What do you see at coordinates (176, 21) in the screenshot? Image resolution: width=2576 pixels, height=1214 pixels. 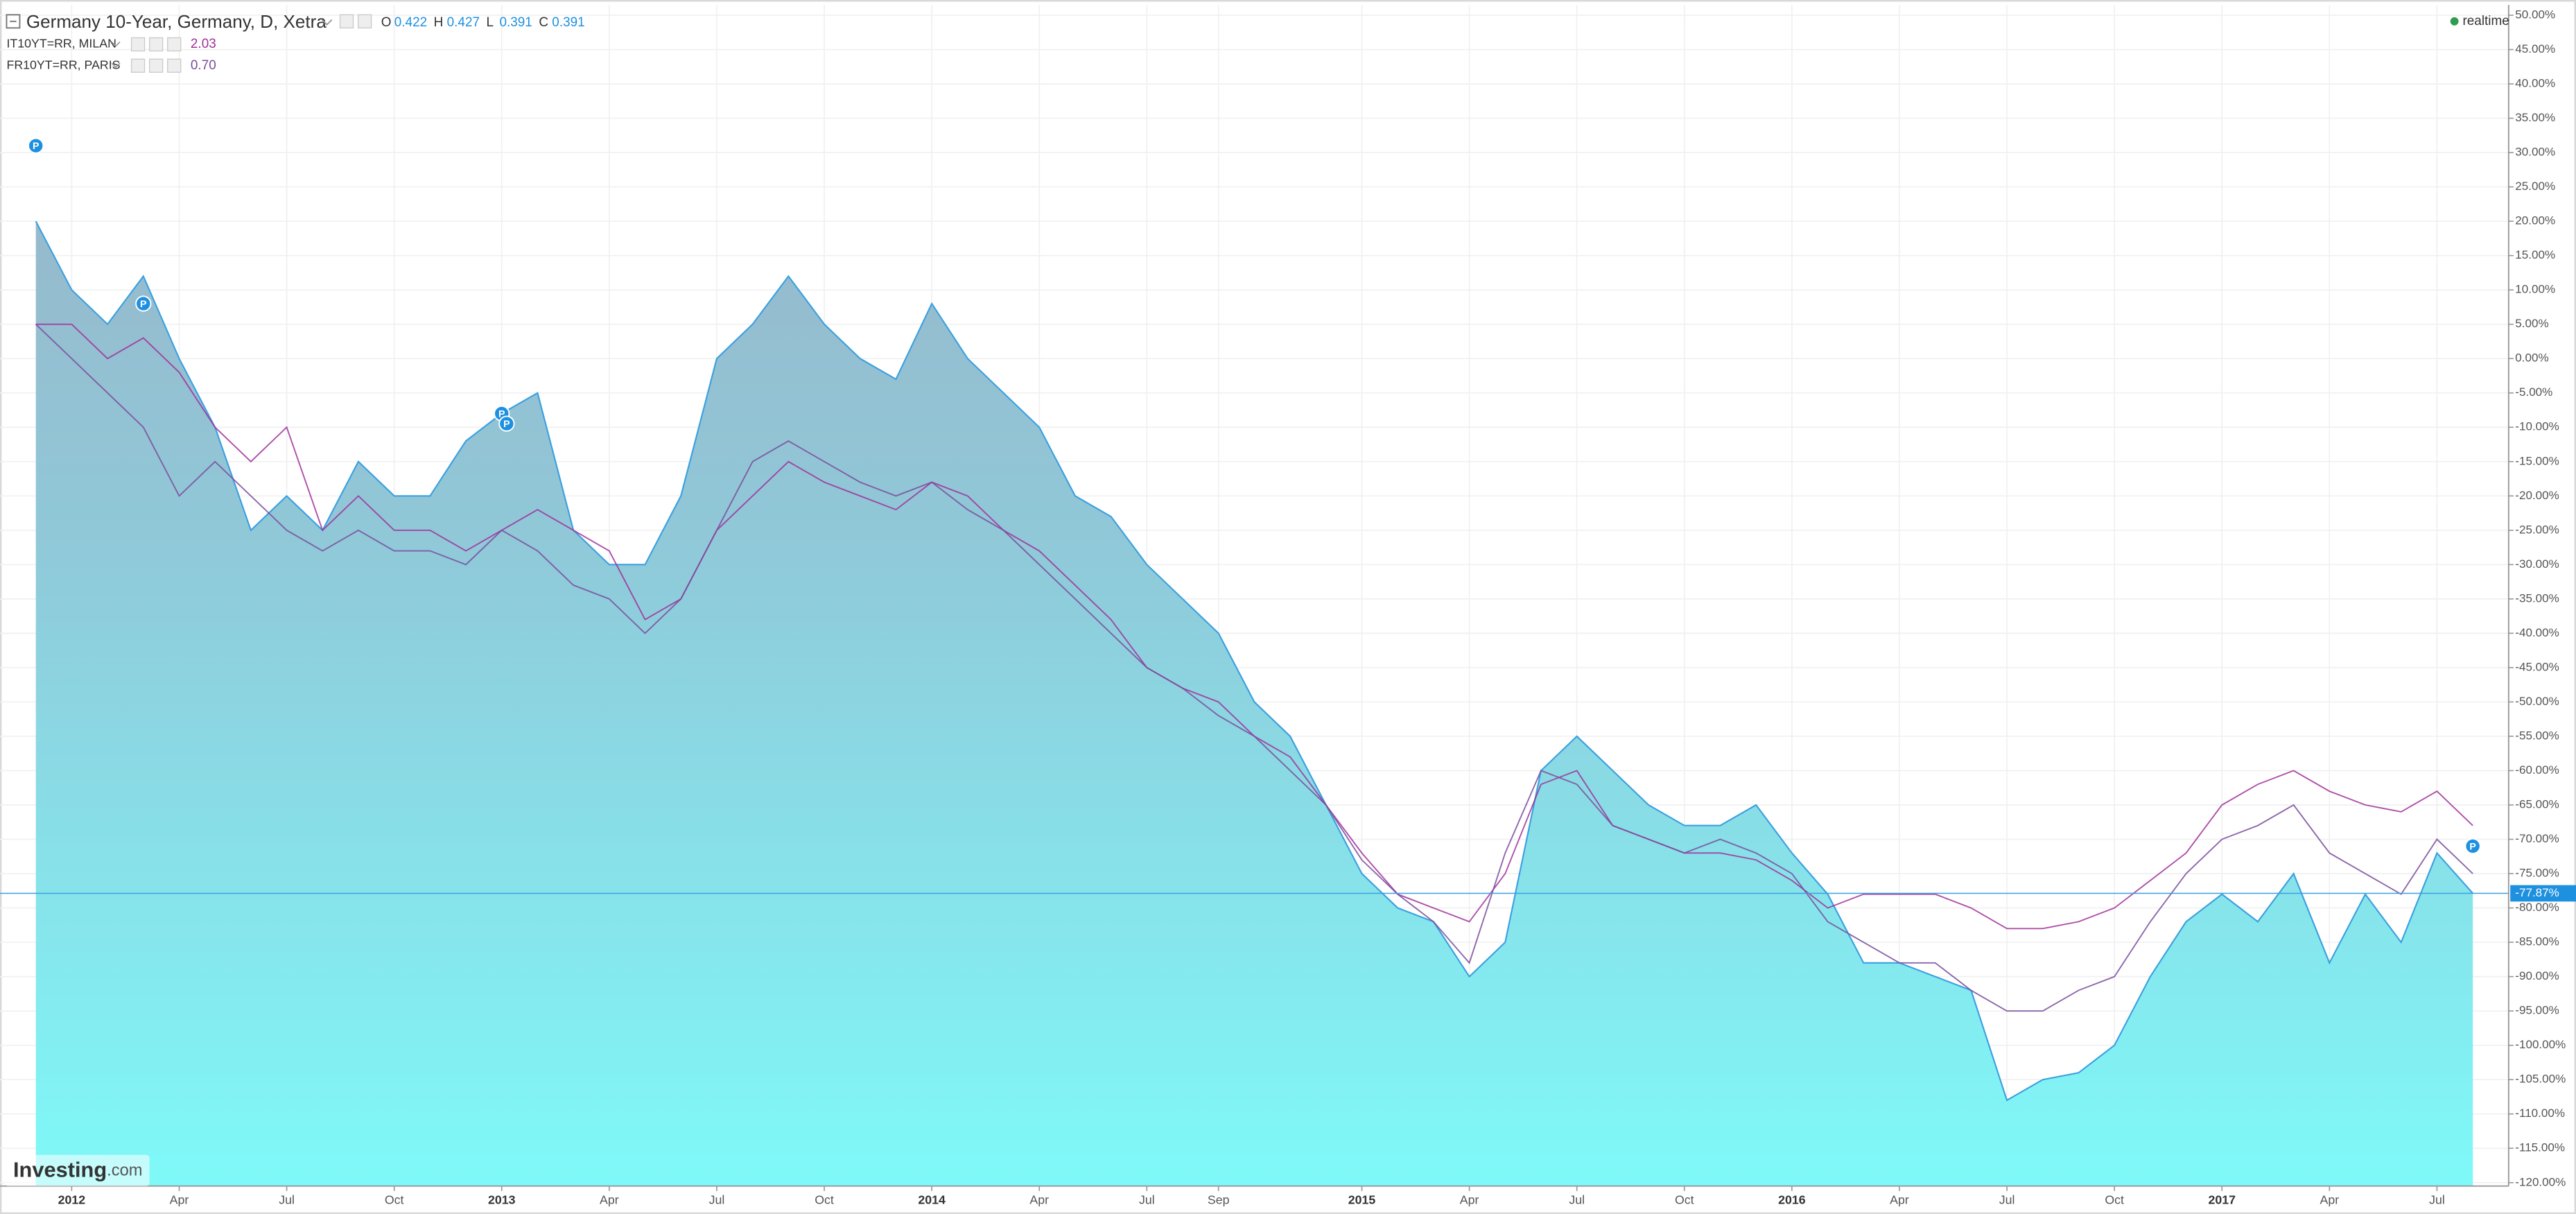 I see `chart-title: Germany 10-Year, Germany, D, Xetra` at bounding box center [176, 21].